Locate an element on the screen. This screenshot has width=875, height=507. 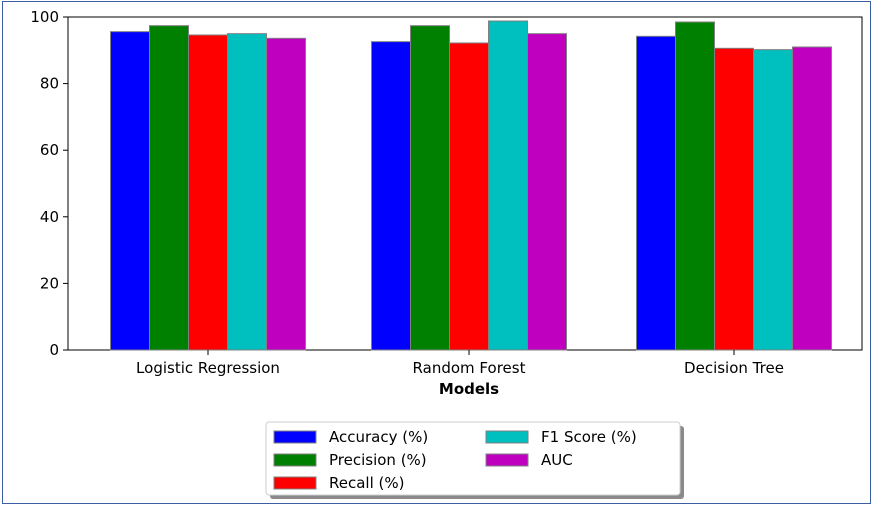
y-tick-label: 20 is located at coordinates (49, 283).